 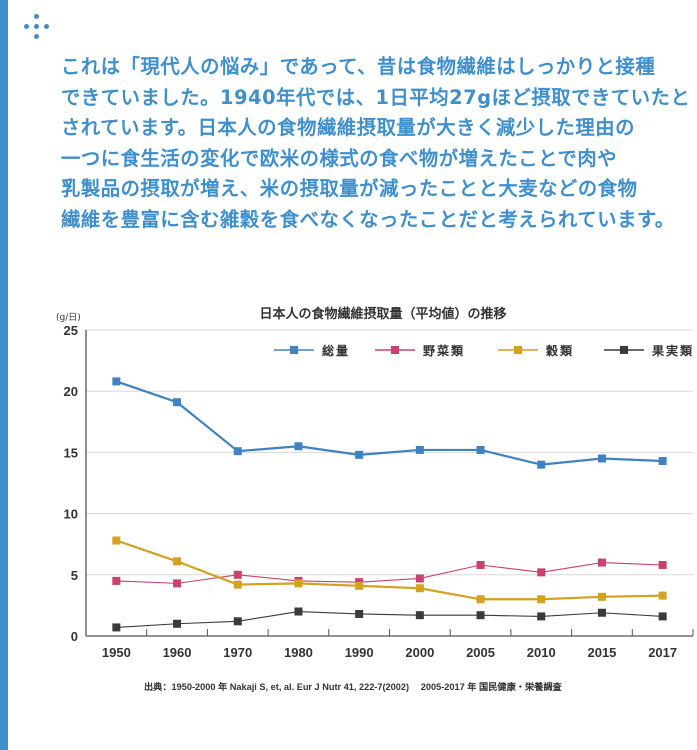 I want to click on chart-title: 日本人の食物繊維摂取量（平均値）の推移, so click(x=382, y=314).